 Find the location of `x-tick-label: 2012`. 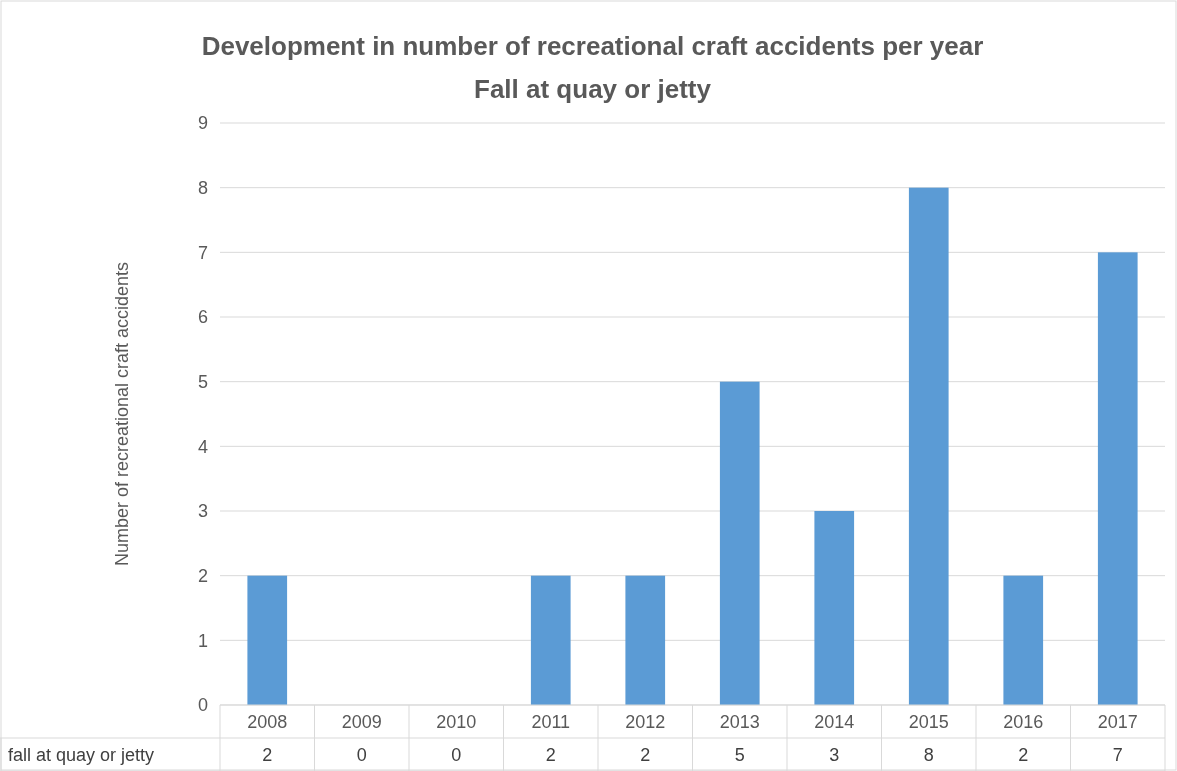

x-tick-label: 2012 is located at coordinates (645, 721).